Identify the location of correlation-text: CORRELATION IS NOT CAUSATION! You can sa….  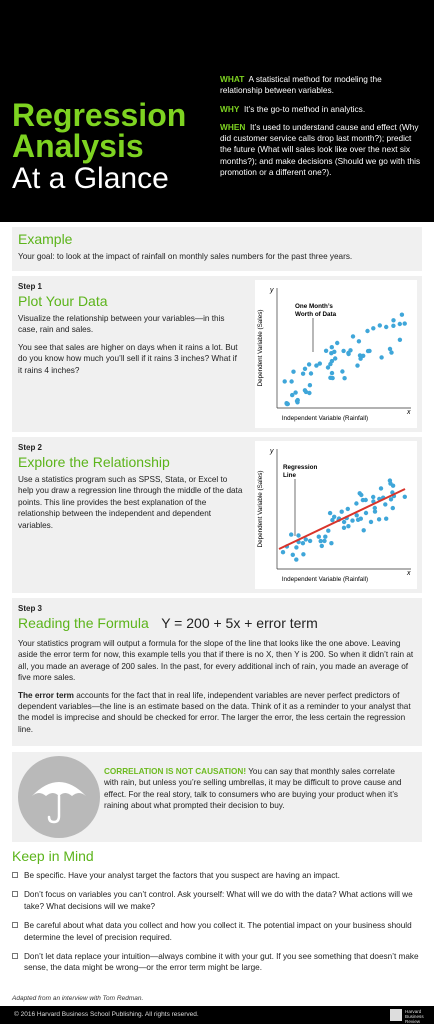
(257, 789).